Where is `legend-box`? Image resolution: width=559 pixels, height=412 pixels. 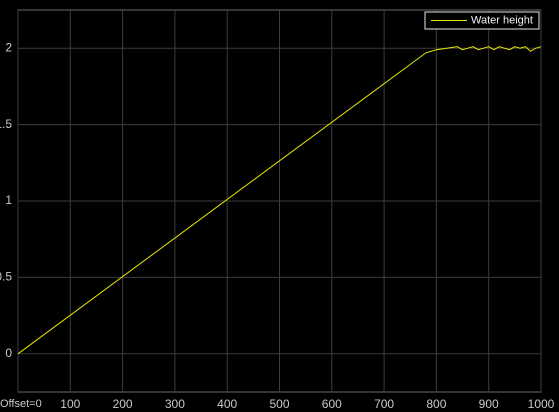 legend-box is located at coordinates (482, 20).